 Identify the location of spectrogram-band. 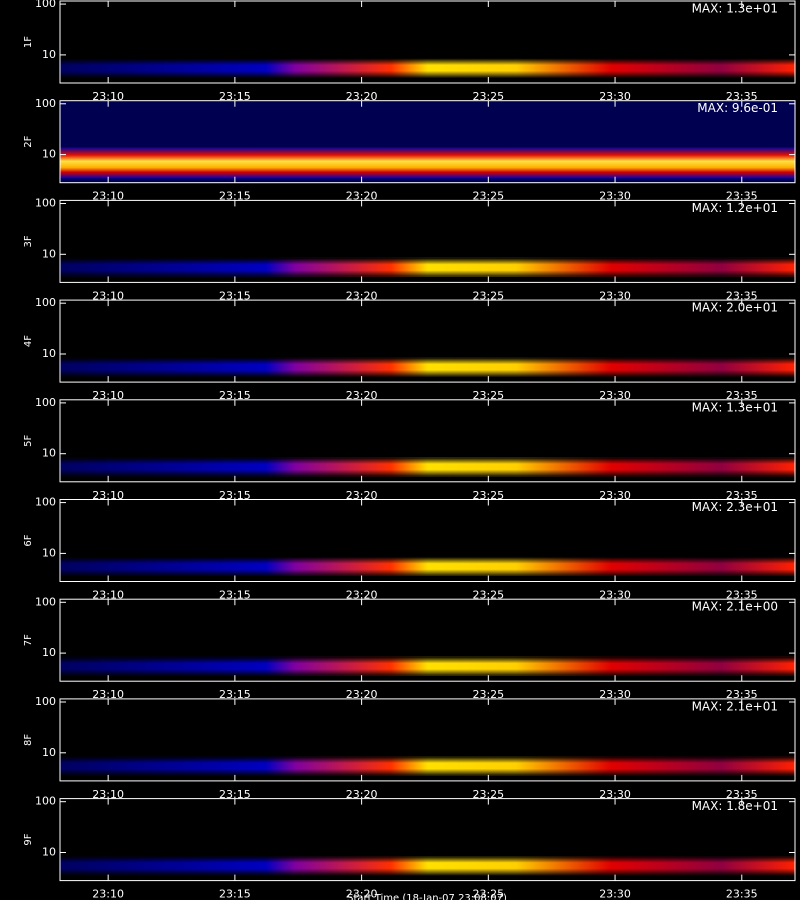
(427, 163).